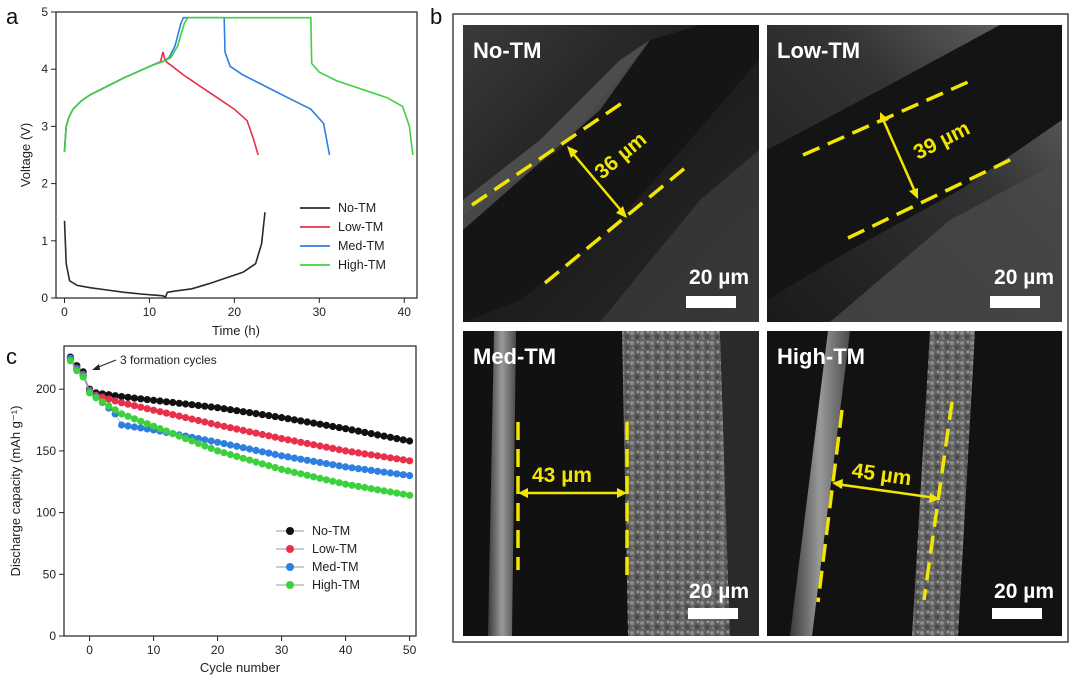  I want to click on scale-bar-label: 20 µm, so click(719, 277).